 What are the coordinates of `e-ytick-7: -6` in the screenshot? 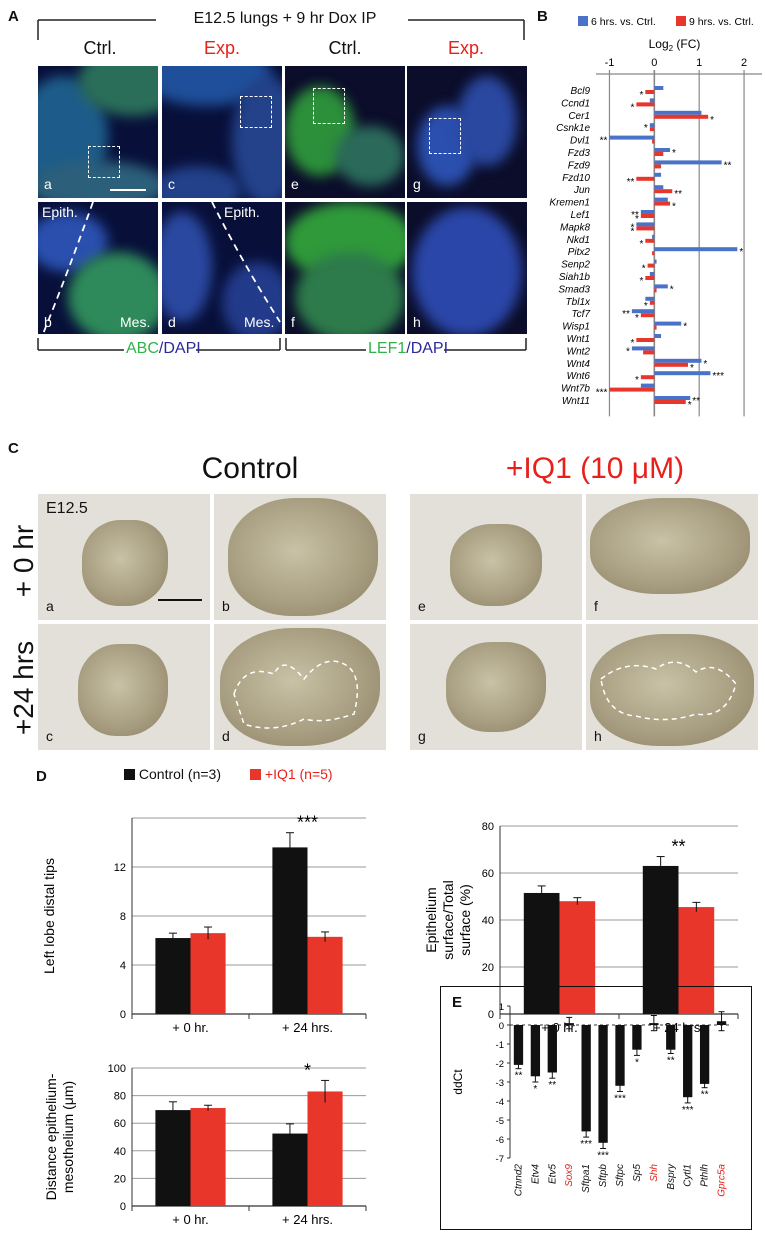 It's located at (500, 1140).